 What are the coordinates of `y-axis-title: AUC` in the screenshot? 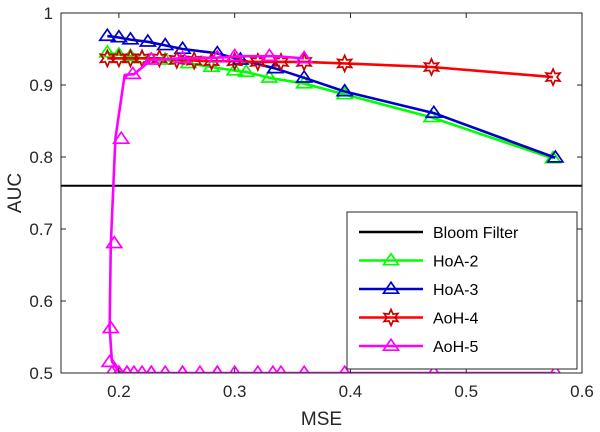 It's located at (15, 193).